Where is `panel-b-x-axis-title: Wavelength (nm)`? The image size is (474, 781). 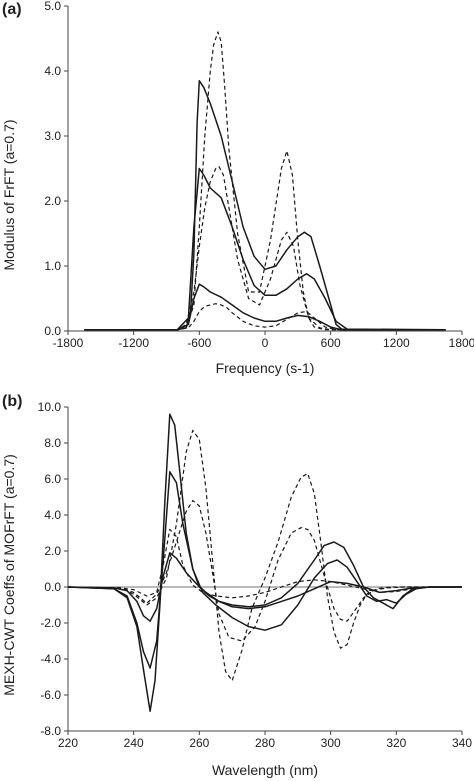
panel-b-x-axis-title: Wavelength (nm) is located at coordinates (265, 770).